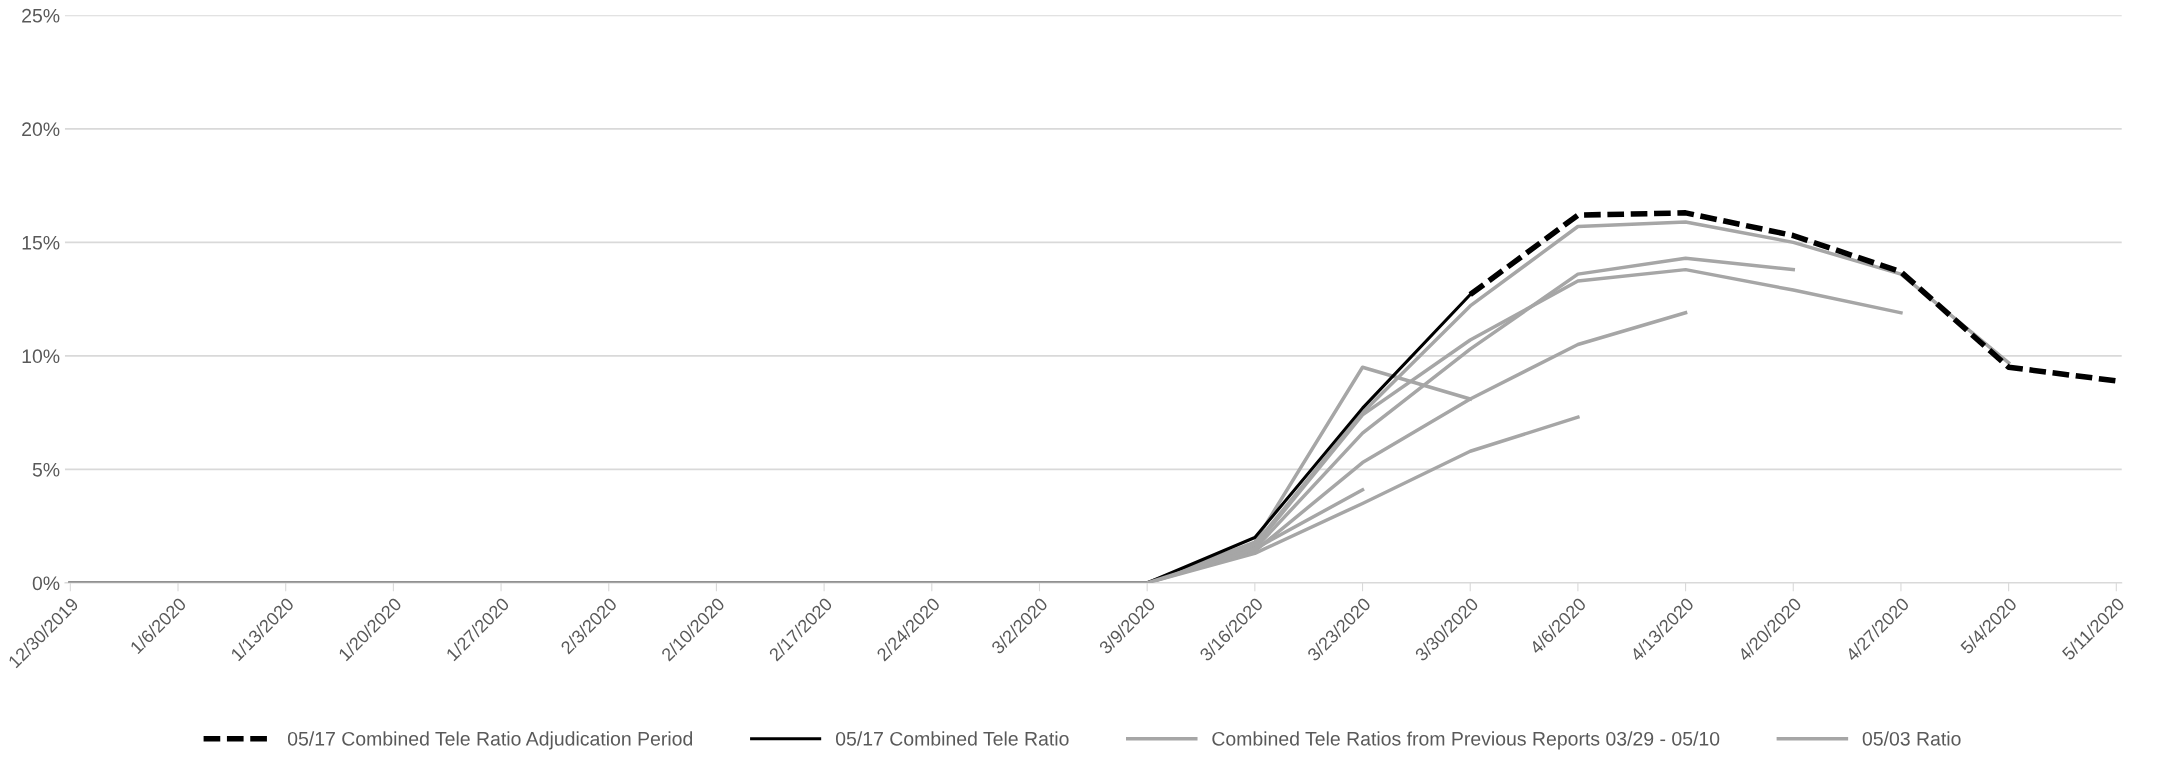 This screenshot has width=2165, height=767. Describe the element at coordinates (46, 583) in the screenshot. I see `y-tick-label: 0%` at that location.